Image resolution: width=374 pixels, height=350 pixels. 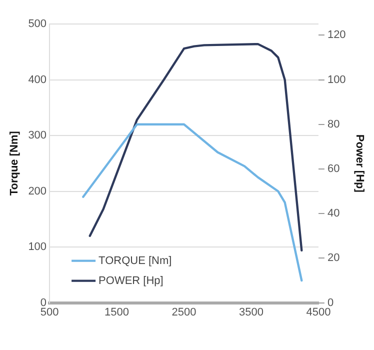 I want to click on y-tick-label: 400, so click(x=37, y=80).